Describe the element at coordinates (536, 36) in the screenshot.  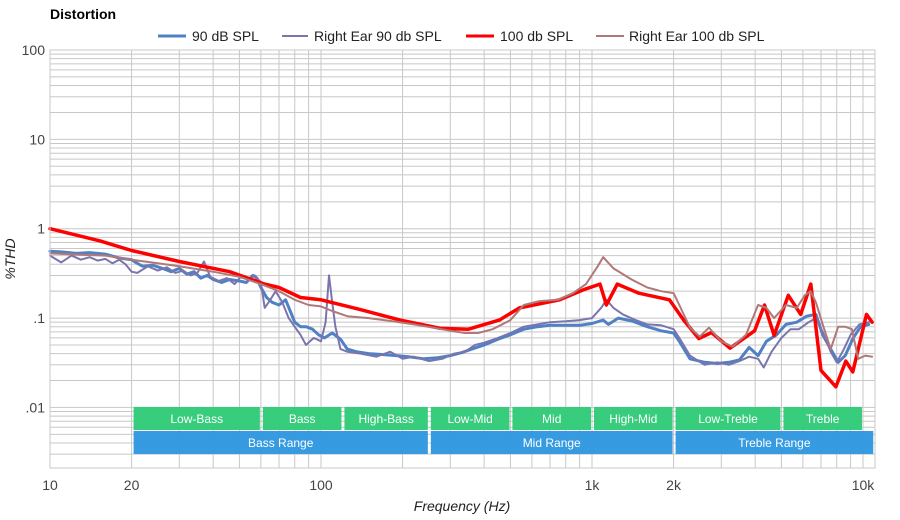
I see `legend-label: 100 db SPL` at that location.